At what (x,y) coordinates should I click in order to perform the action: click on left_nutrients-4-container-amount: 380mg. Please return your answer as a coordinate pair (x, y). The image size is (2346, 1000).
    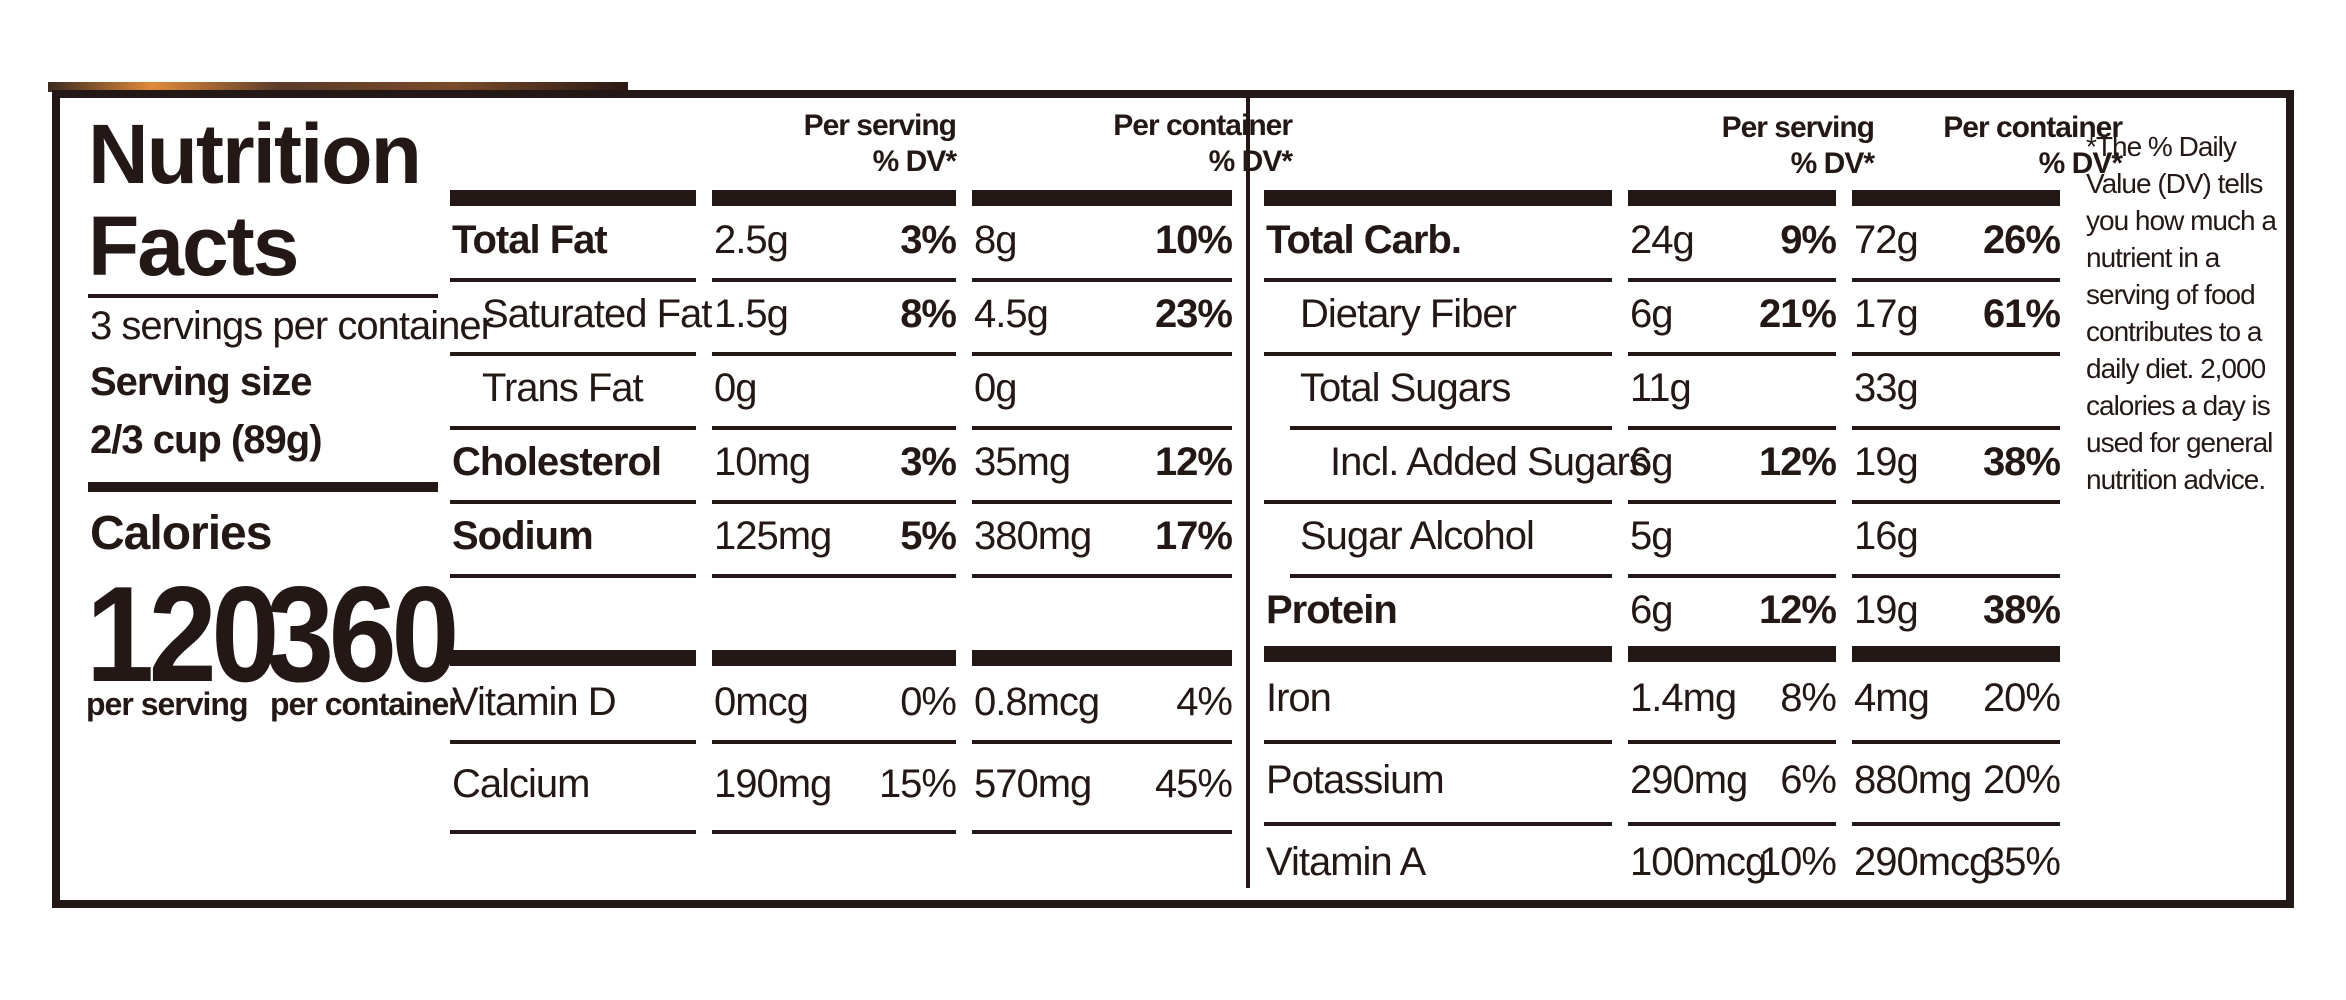
    Looking at the image, I should click on (1033, 536).